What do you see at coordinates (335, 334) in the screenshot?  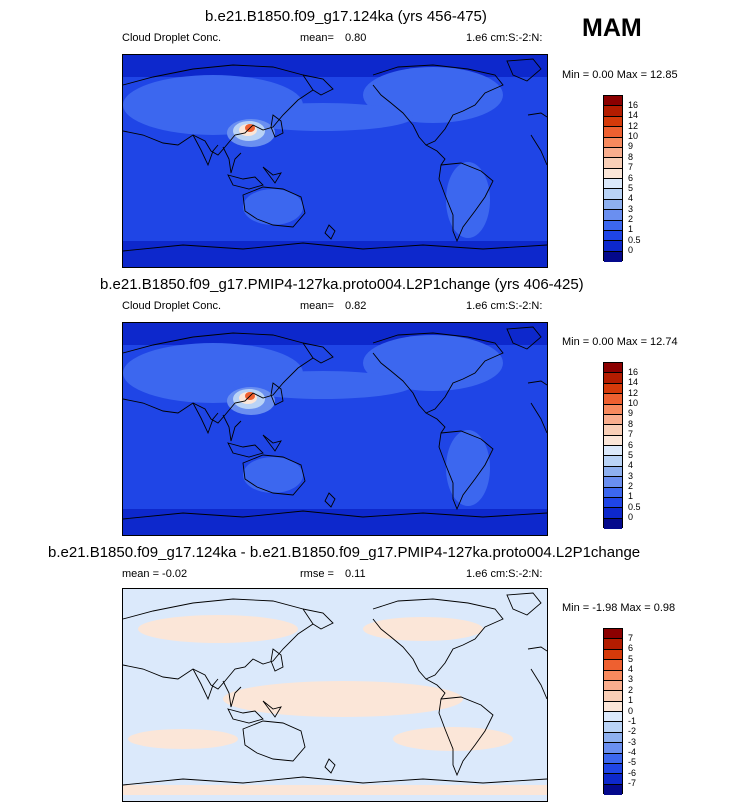 I see `arctic-band` at bounding box center [335, 334].